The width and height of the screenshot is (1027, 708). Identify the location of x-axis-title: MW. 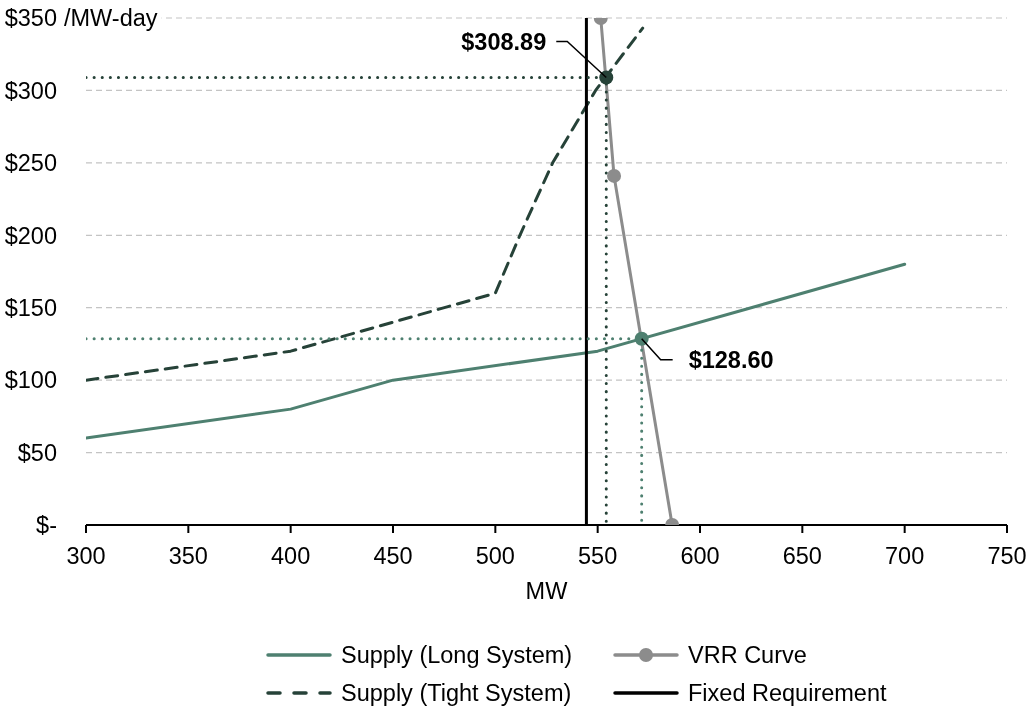
(547, 591).